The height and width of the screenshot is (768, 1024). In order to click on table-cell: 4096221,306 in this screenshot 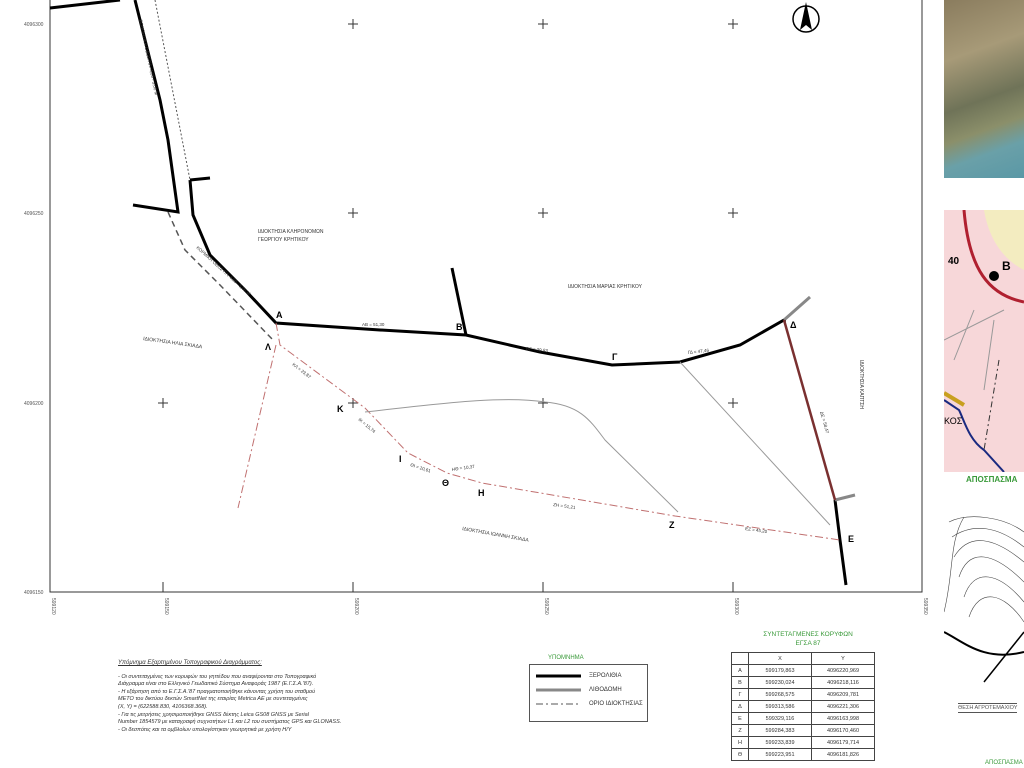, I will do `click(843, 706)`.